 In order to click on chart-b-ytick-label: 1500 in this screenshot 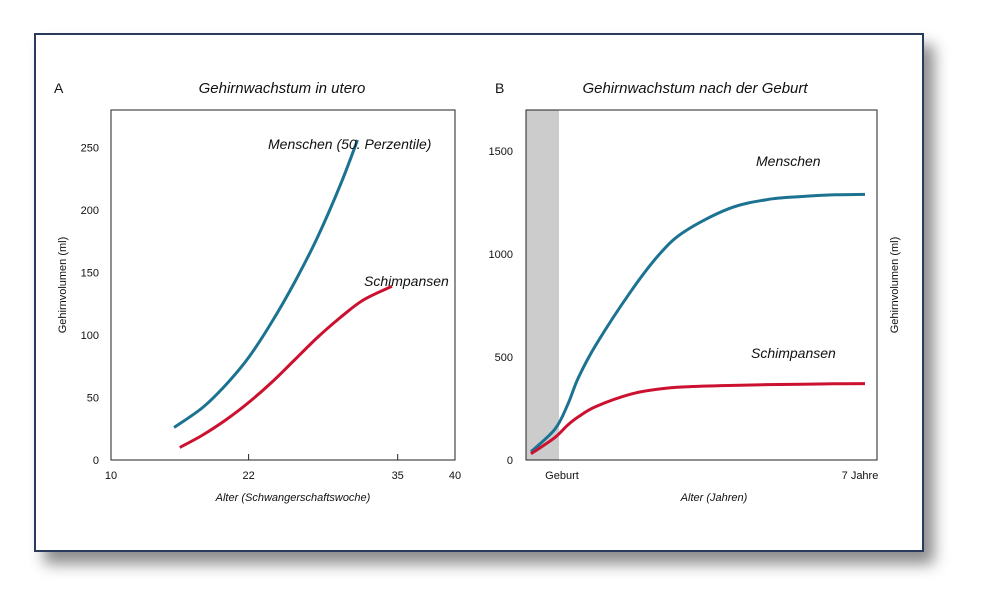, I will do `click(501, 152)`.